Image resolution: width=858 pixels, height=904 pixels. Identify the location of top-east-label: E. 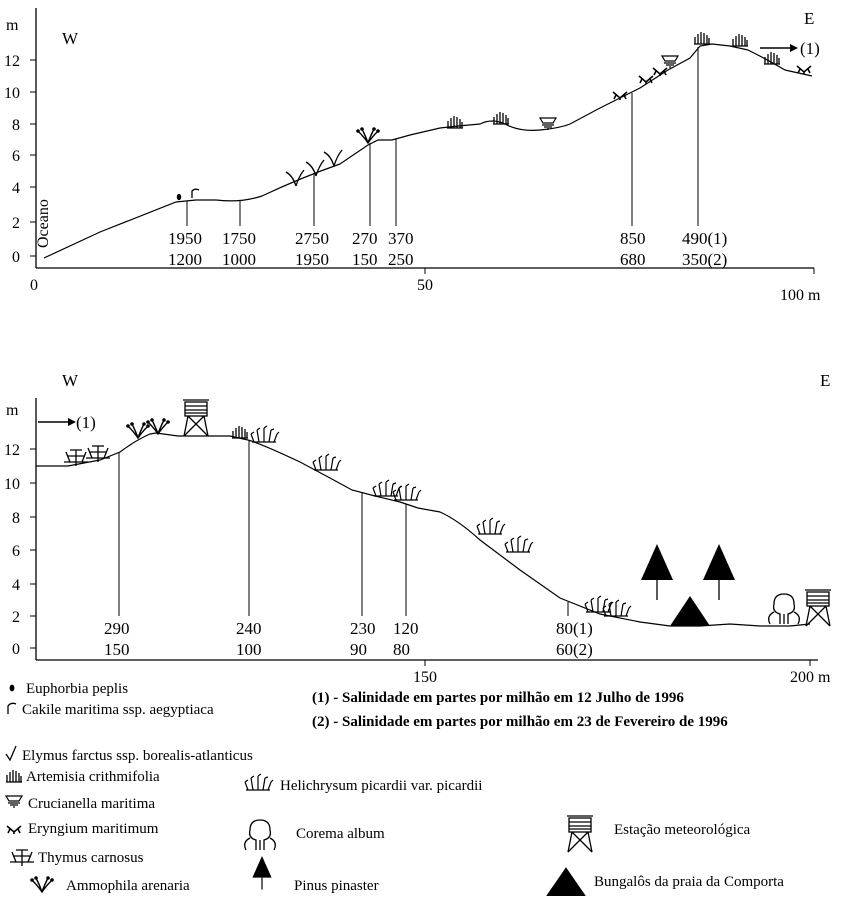
(809, 18).